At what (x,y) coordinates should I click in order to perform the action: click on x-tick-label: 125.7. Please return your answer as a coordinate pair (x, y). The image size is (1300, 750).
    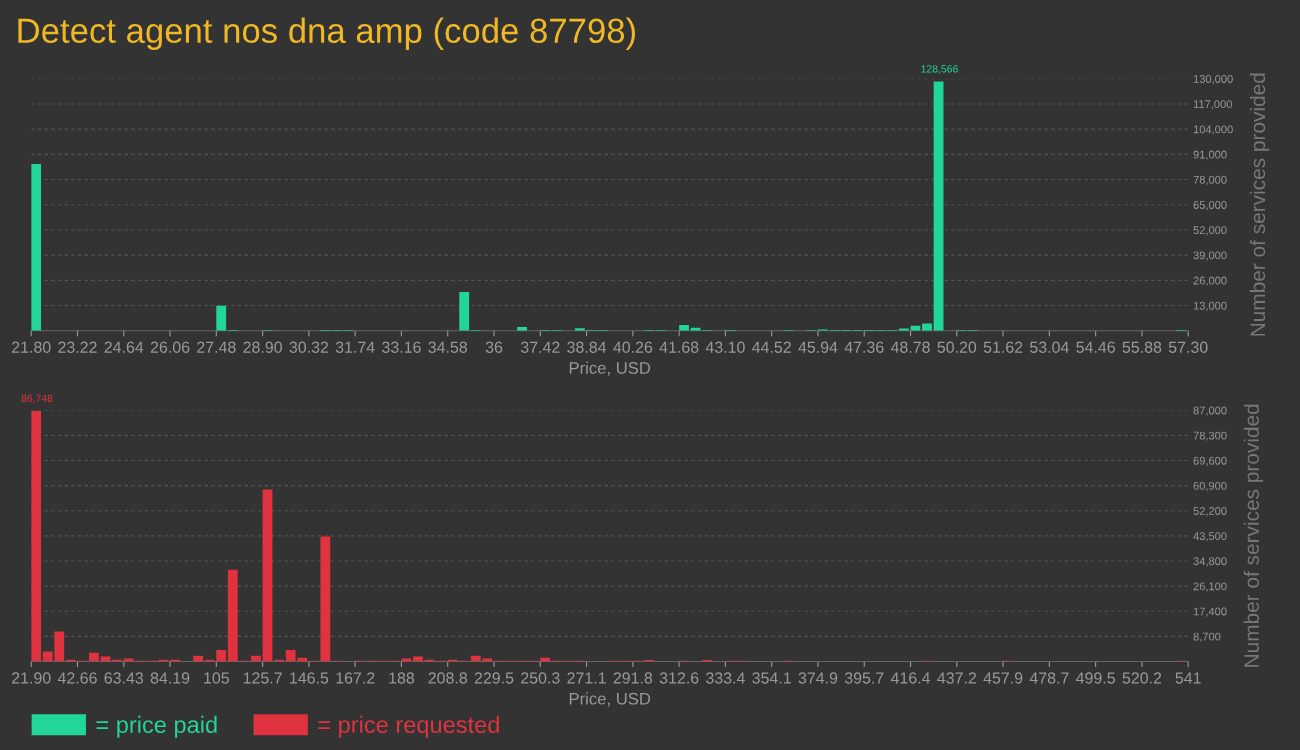
    Looking at the image, I should click on (262, 678).